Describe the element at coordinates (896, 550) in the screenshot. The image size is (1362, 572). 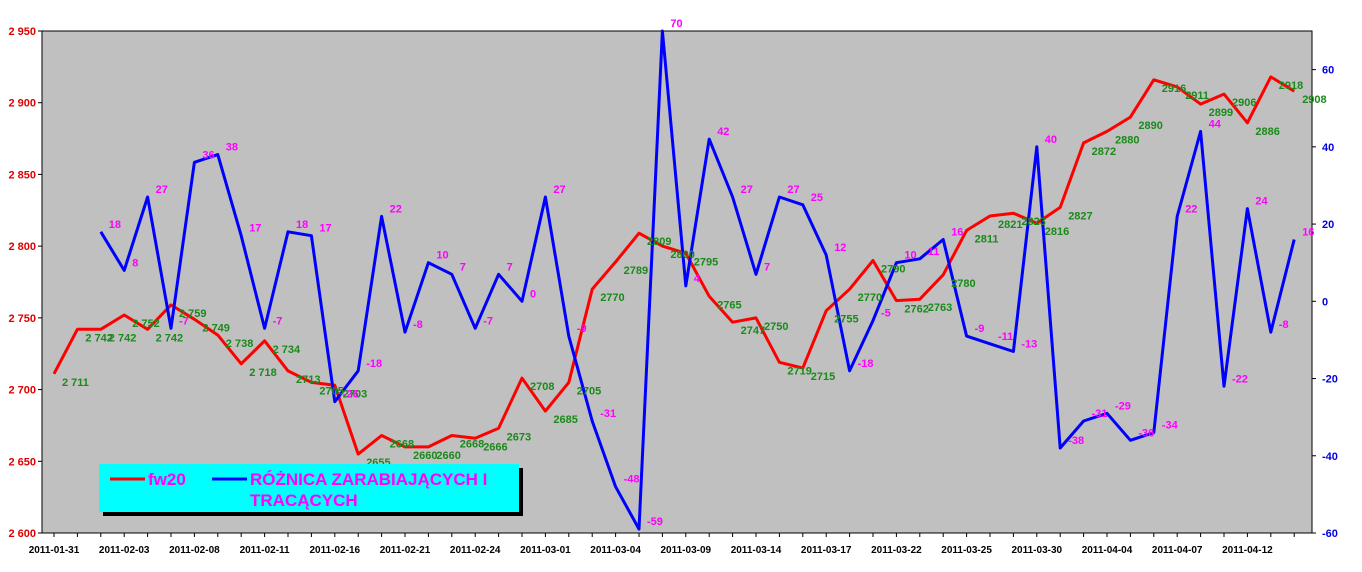
I see `x-axis-tick-label: 2011-03-22` at that location.